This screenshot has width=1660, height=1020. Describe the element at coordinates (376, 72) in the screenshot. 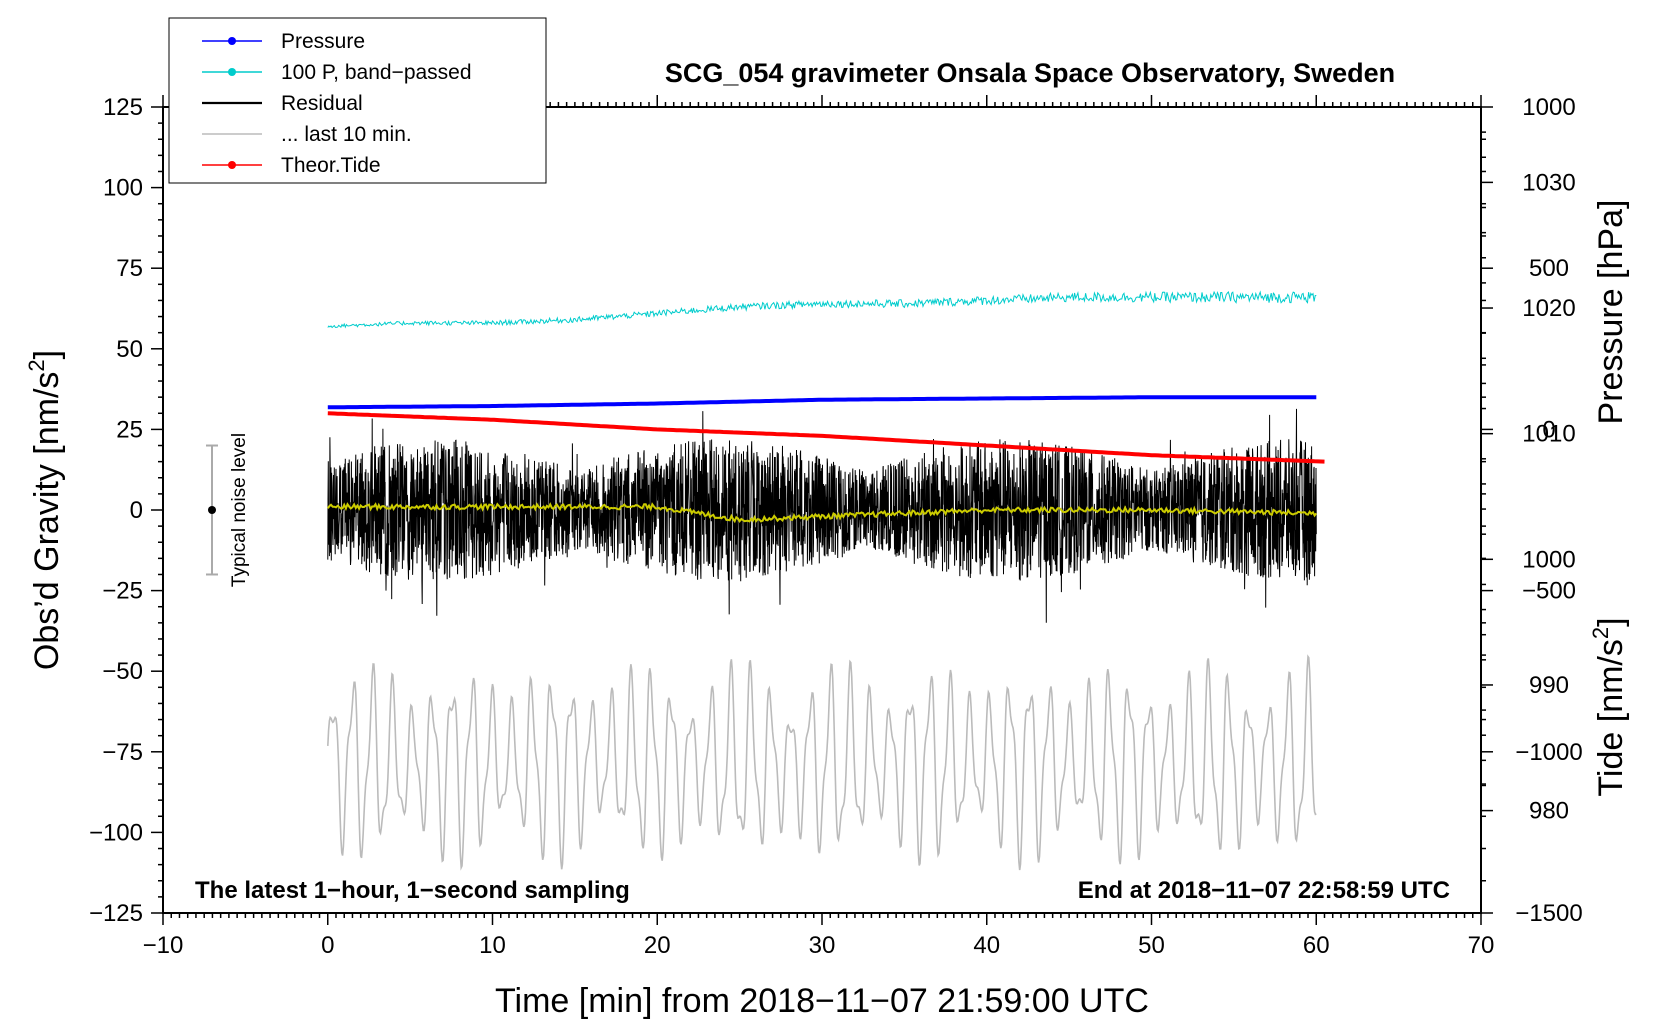

I see `legend-label: 100 P, band−passed` at that location.